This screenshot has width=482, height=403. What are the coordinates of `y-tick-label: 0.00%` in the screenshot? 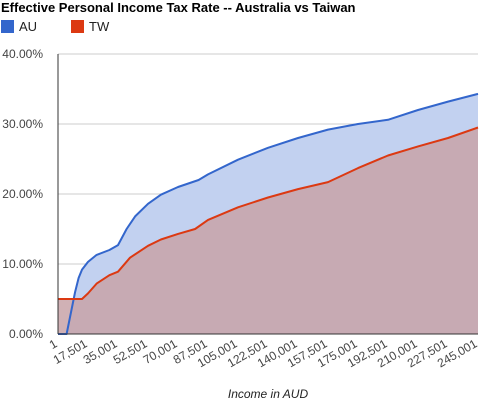 It's located at (26, 334).